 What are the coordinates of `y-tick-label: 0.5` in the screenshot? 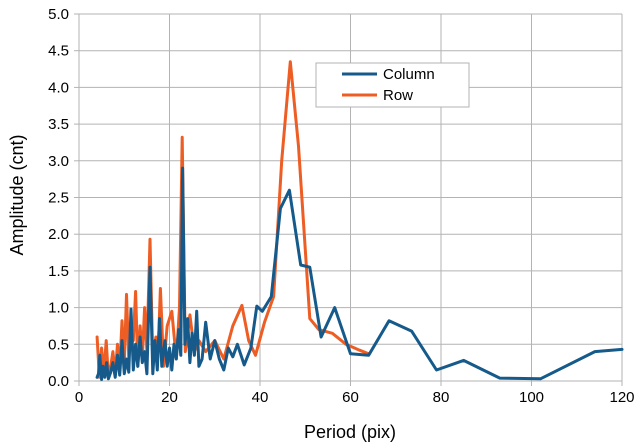 It's located at (58, 344).